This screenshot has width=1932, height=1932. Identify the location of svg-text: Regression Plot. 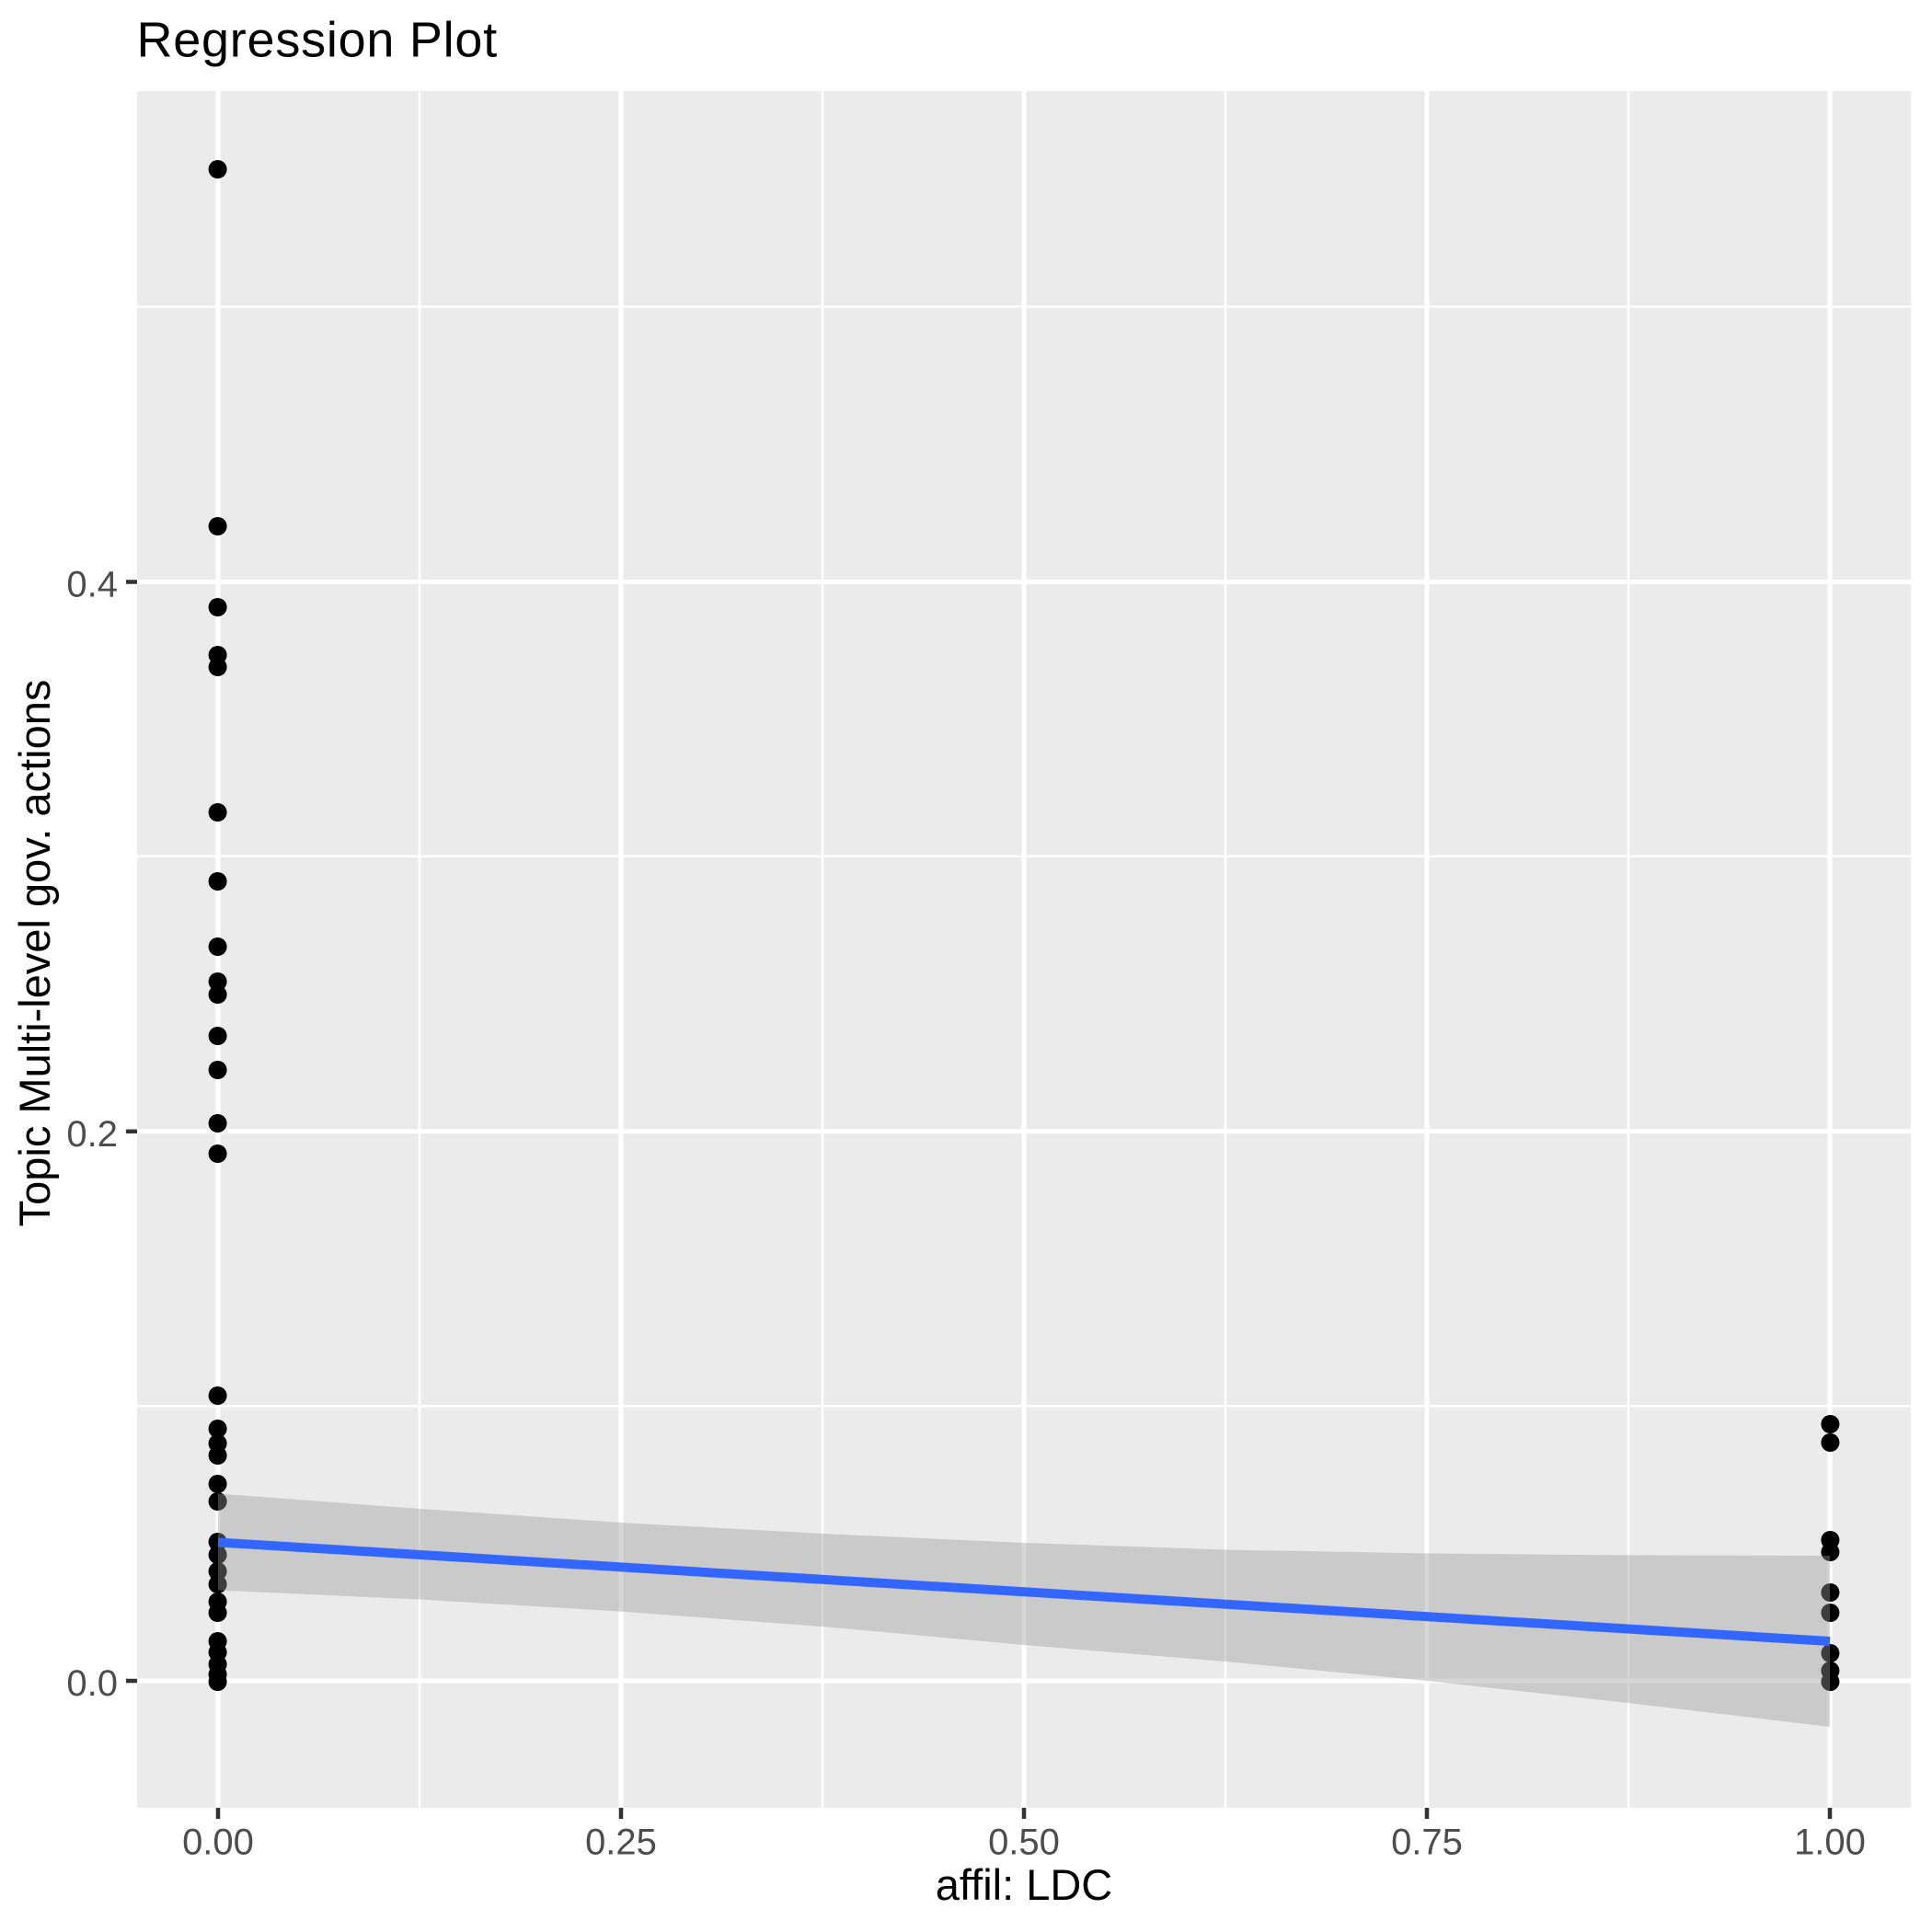
(317, 40).